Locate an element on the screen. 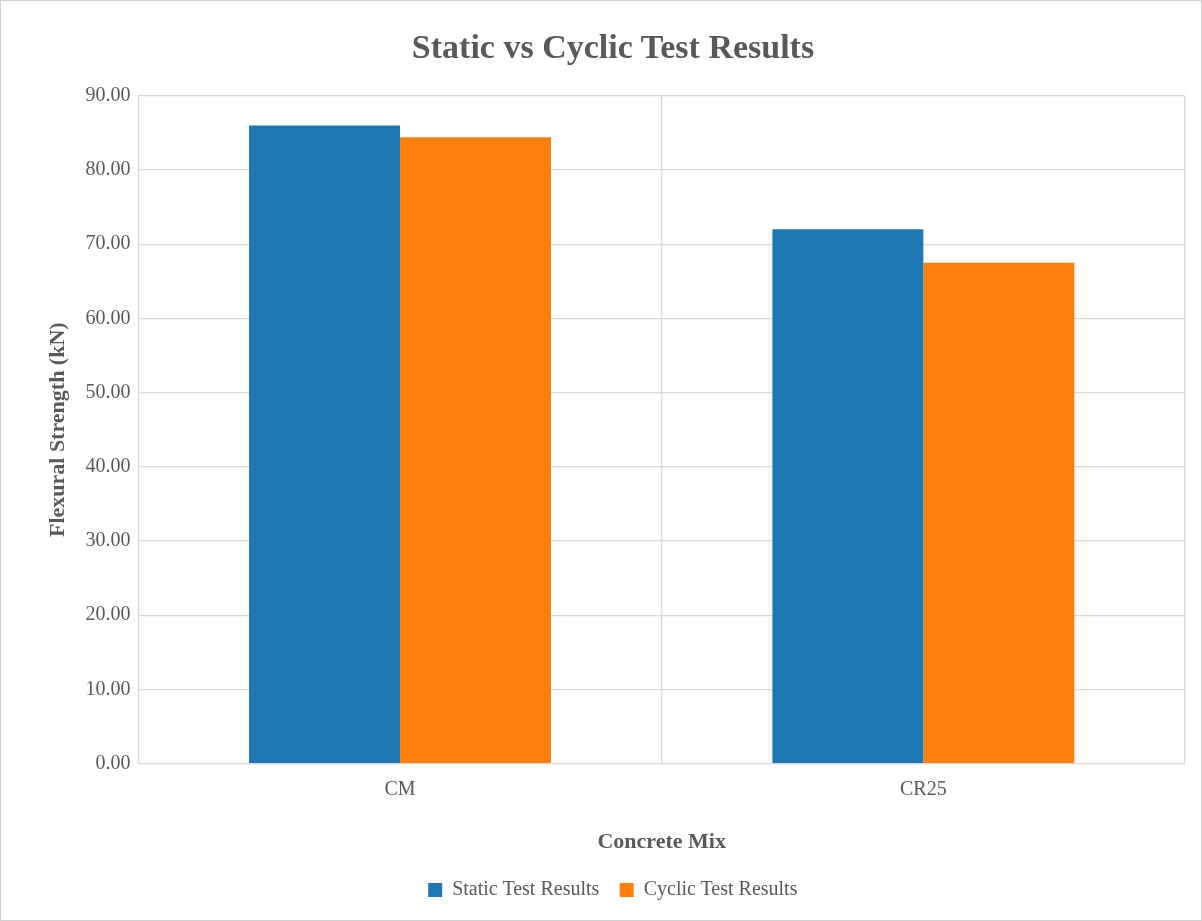 Image resolution: width=1202 pixels, height=921 pixels. legend-label: Cyclic Test Results is located at coordinates (720, 889).